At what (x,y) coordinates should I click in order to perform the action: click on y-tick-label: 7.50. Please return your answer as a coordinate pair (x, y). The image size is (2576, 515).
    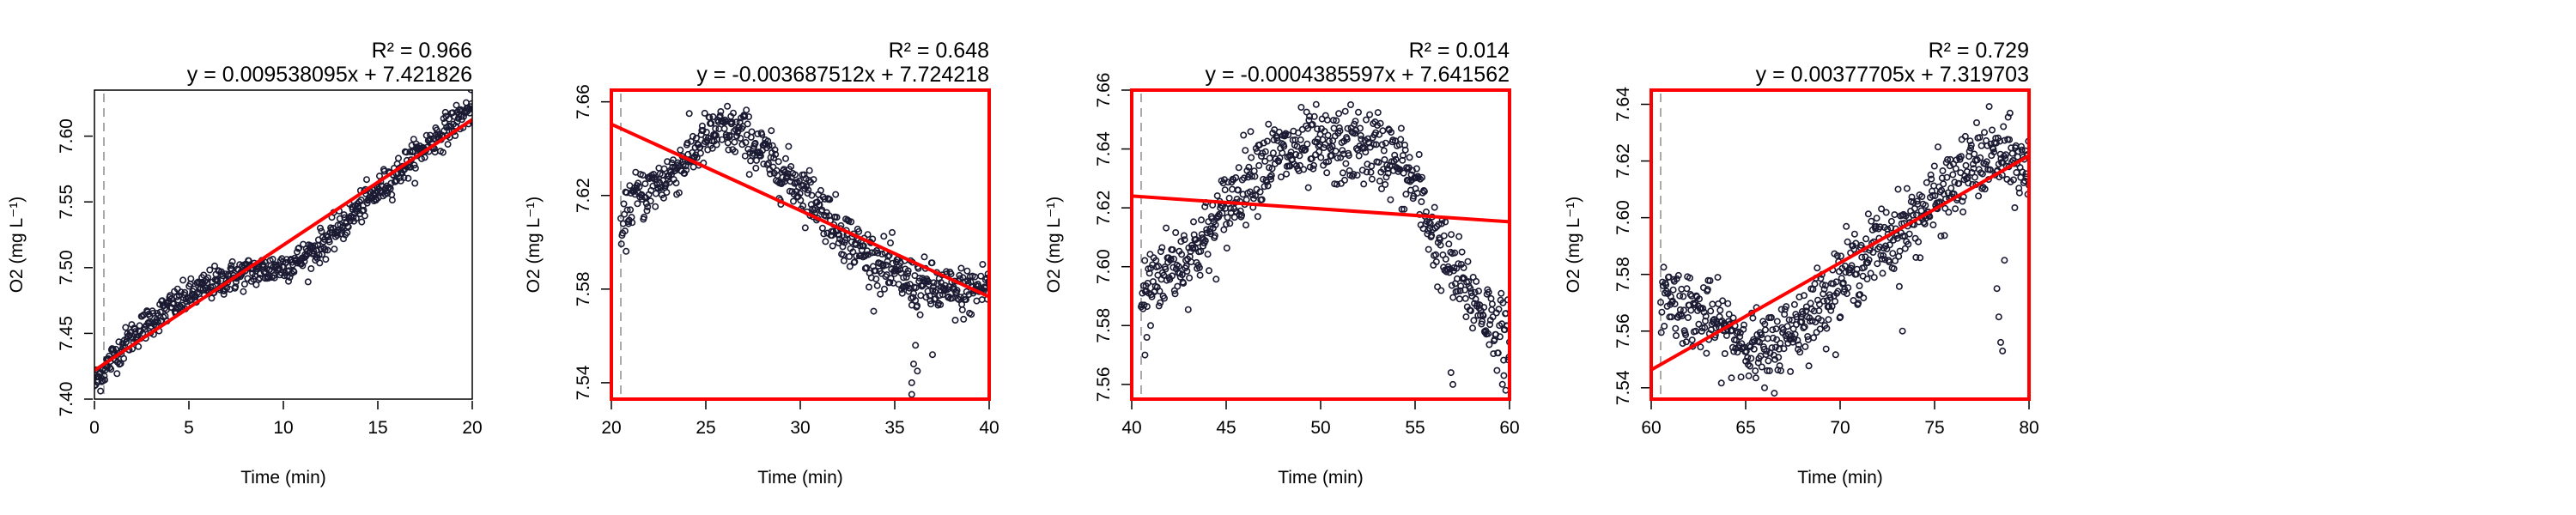
    Looking at the image, I should click on (66, 267).